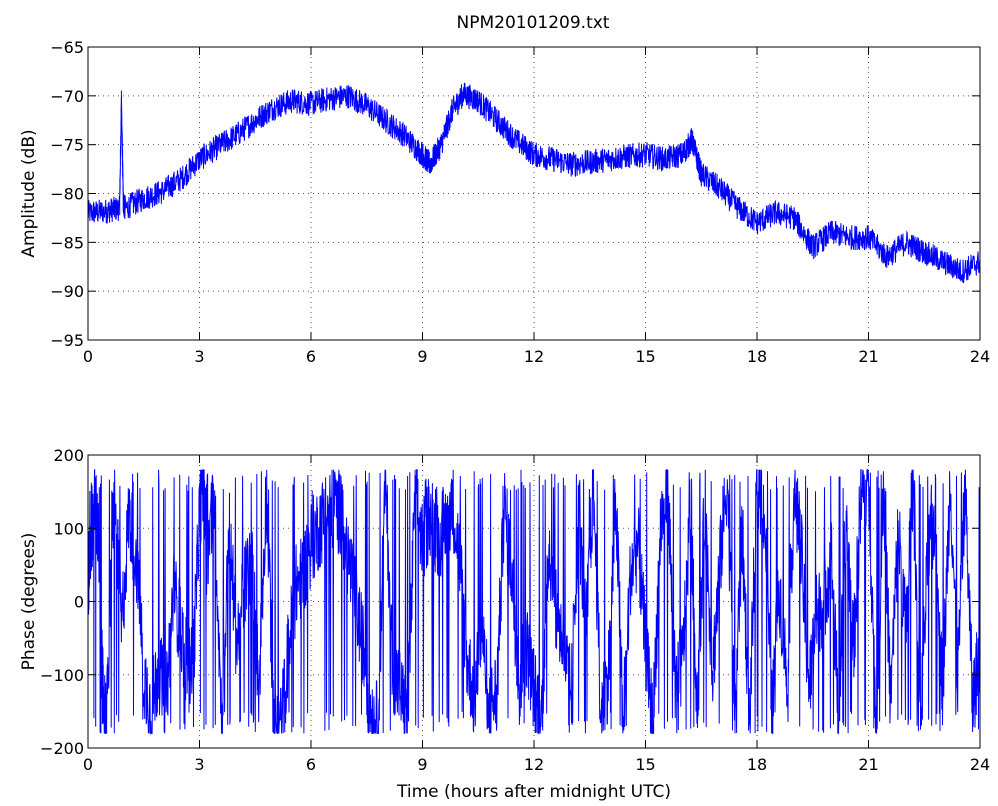 This screenshot has height=806, width=998. I want to click on phase-x-tick-label: 21, so click(868, 764).